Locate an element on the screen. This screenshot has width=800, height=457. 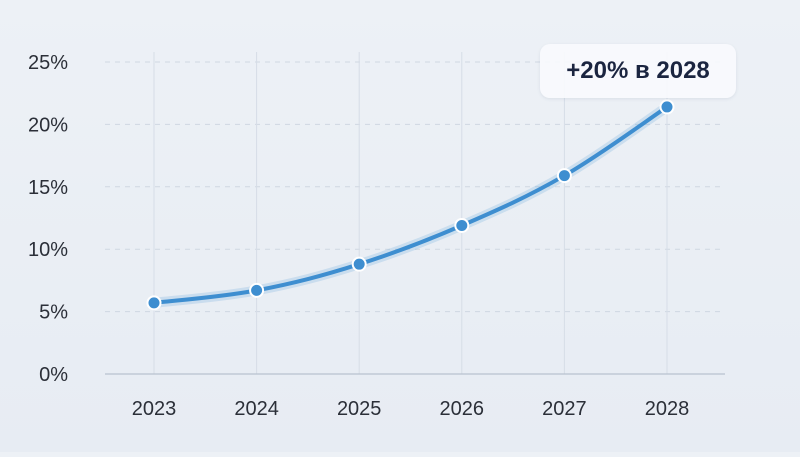
x-tick-label: 2028 is located at coordinates (667, 409).